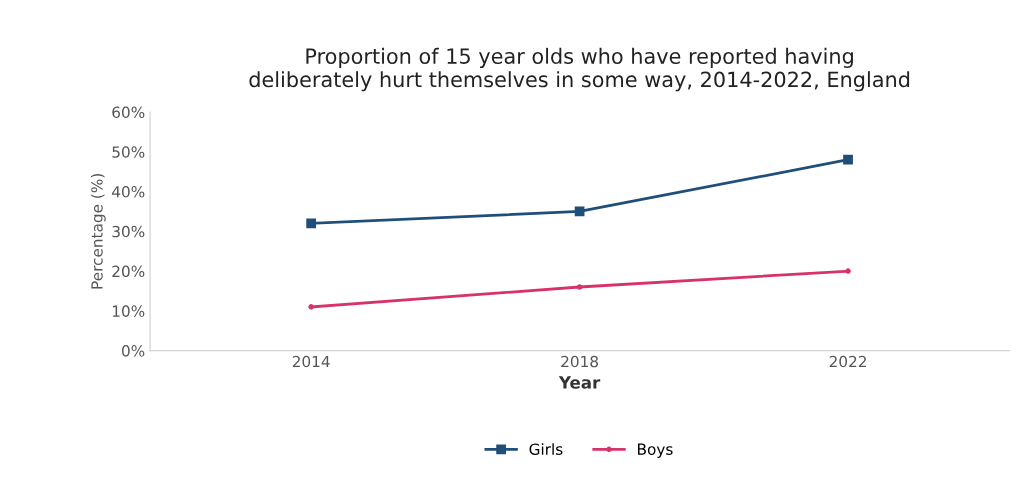  I want to click on y-tick-label: 20%, so click(128, 271).